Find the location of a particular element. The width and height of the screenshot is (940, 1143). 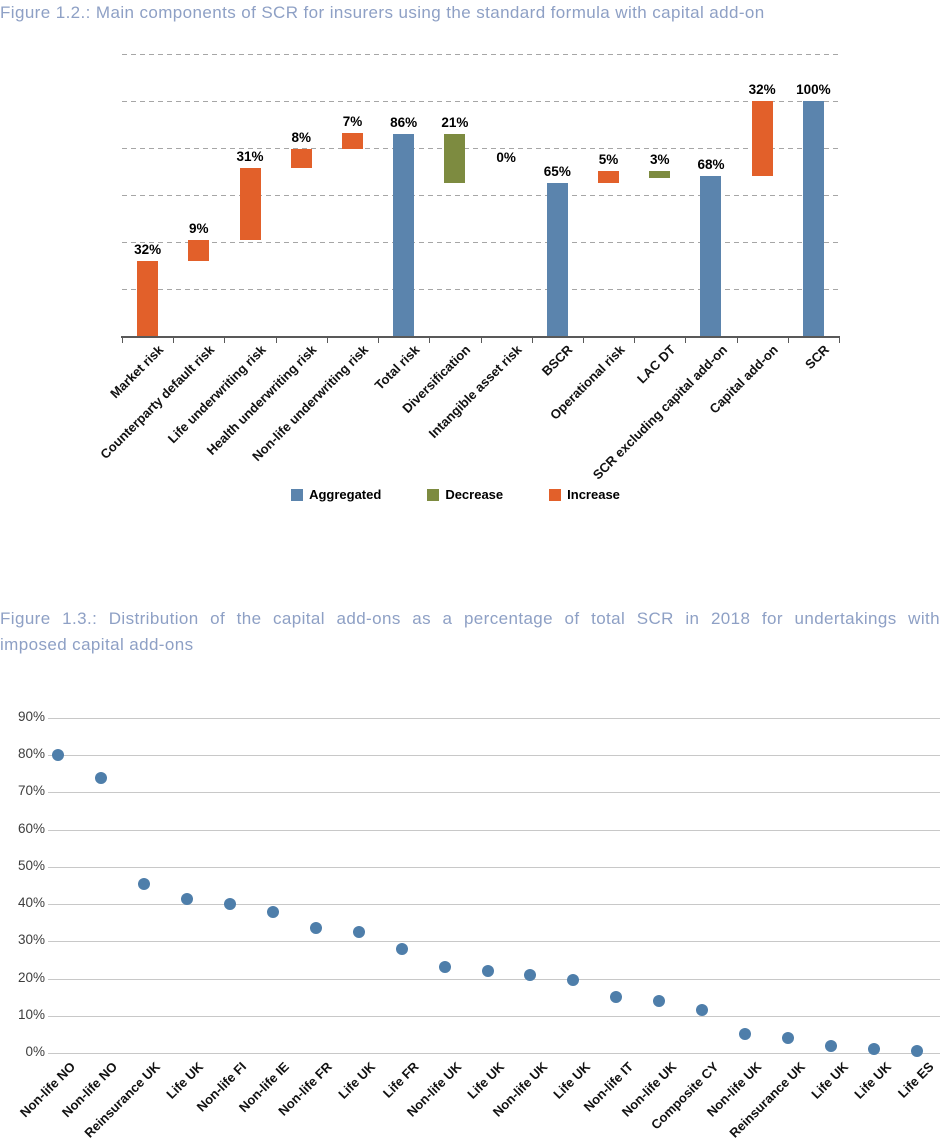

bar-value-label: 31% is located at coordinates (250, 157).